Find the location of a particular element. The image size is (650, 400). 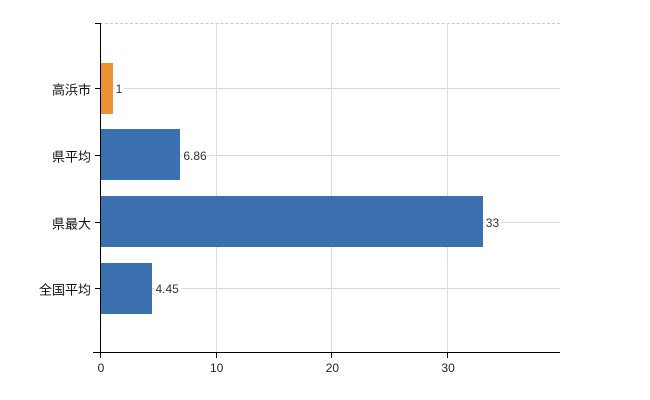

category-label: 全国平均 is located at coordinates (64, 290).